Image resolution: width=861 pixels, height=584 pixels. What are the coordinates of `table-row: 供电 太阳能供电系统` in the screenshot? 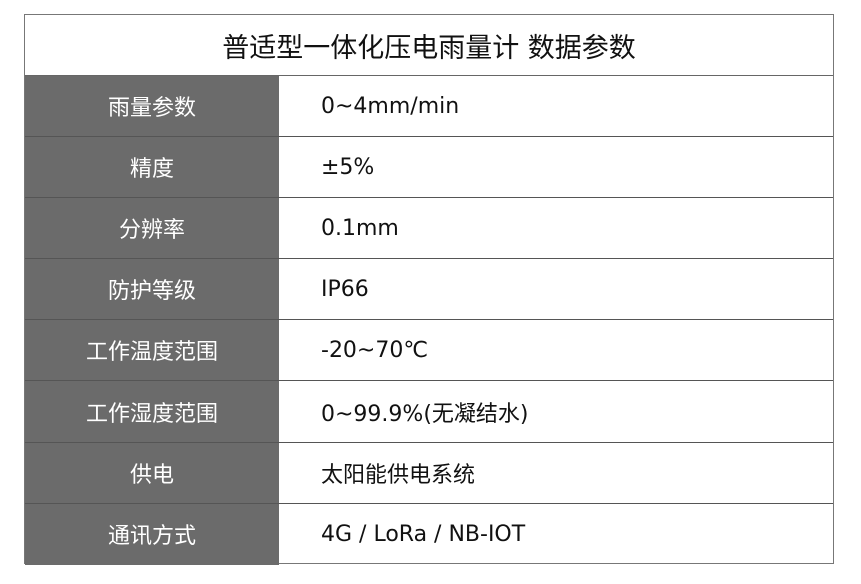 It's located at (429, 473).